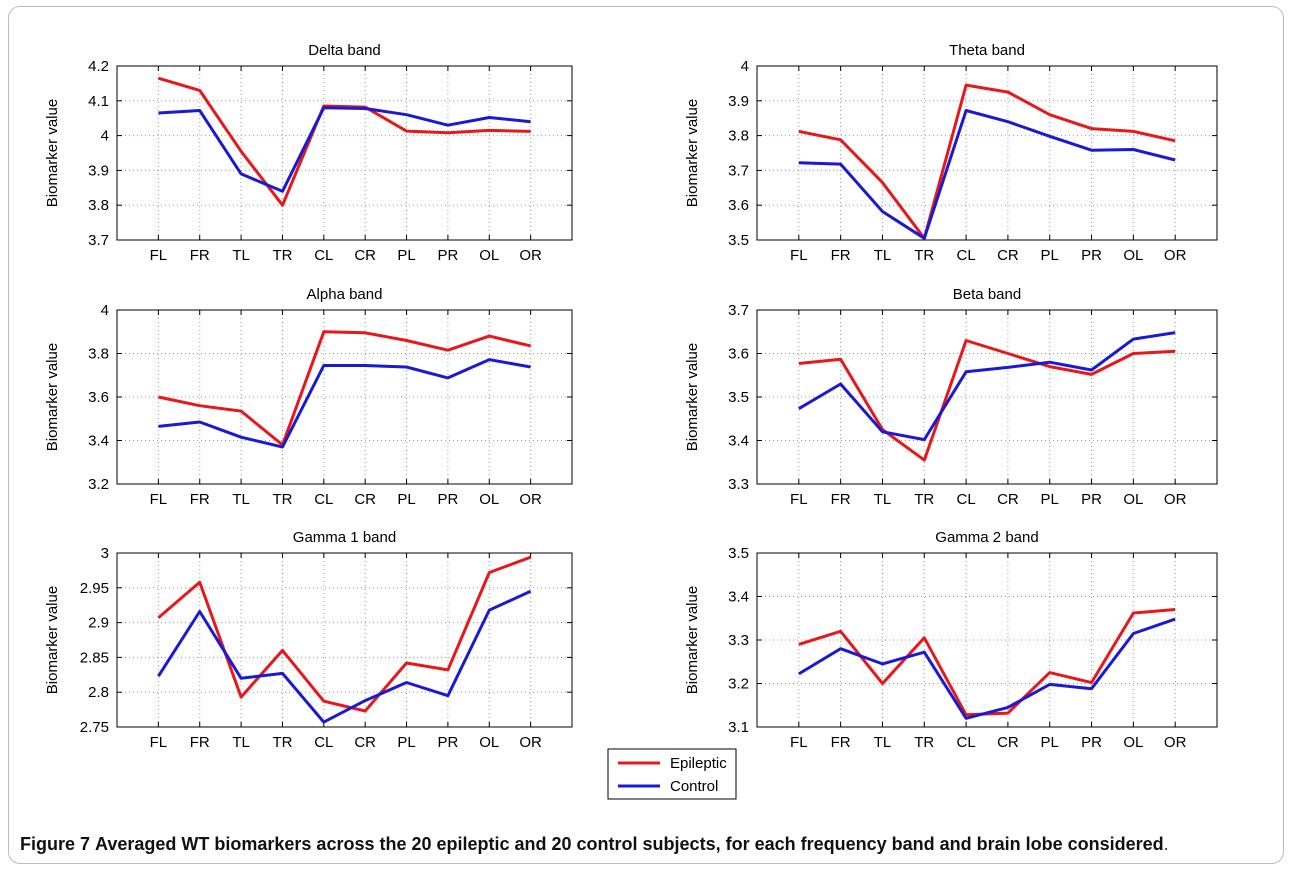  Describe the element at coordinates (694, 786) in the screenshot. I see `legend-label-control: Control` at that location.